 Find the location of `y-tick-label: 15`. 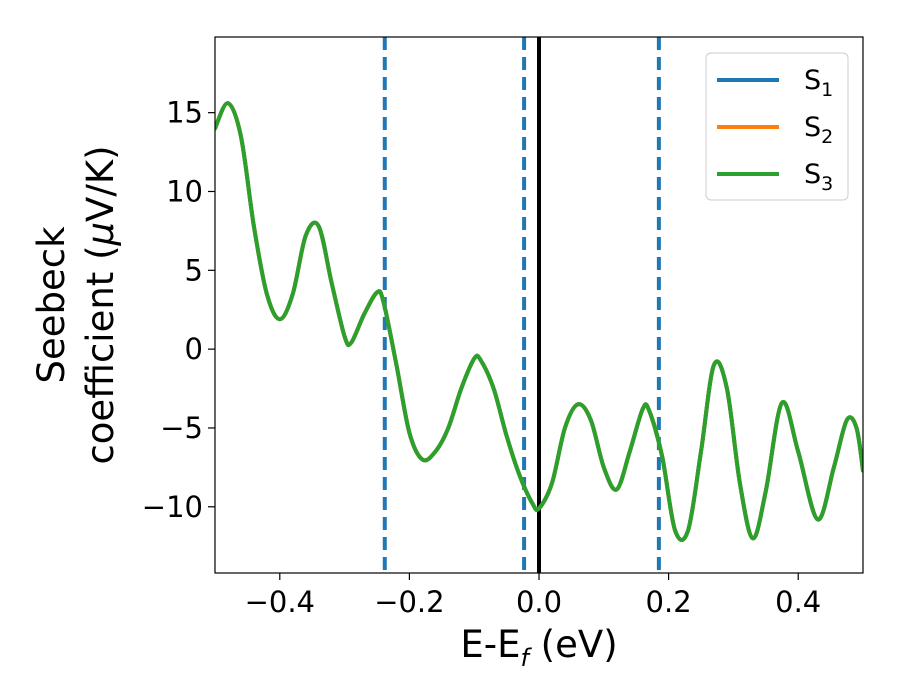

y-tick-label: 15 is located at coordinates (184, 113).